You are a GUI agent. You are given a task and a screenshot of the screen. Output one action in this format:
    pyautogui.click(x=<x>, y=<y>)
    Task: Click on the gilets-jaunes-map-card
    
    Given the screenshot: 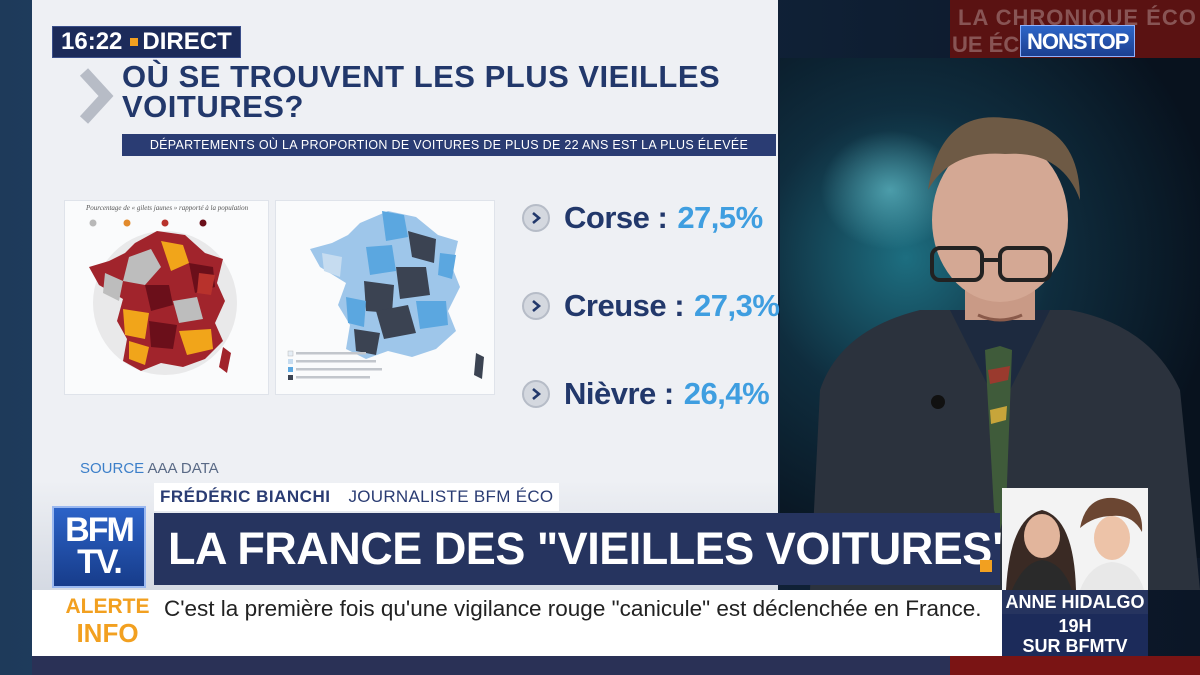 What is the action you would take?
    pyautogui.click(x=166, y=297)
    